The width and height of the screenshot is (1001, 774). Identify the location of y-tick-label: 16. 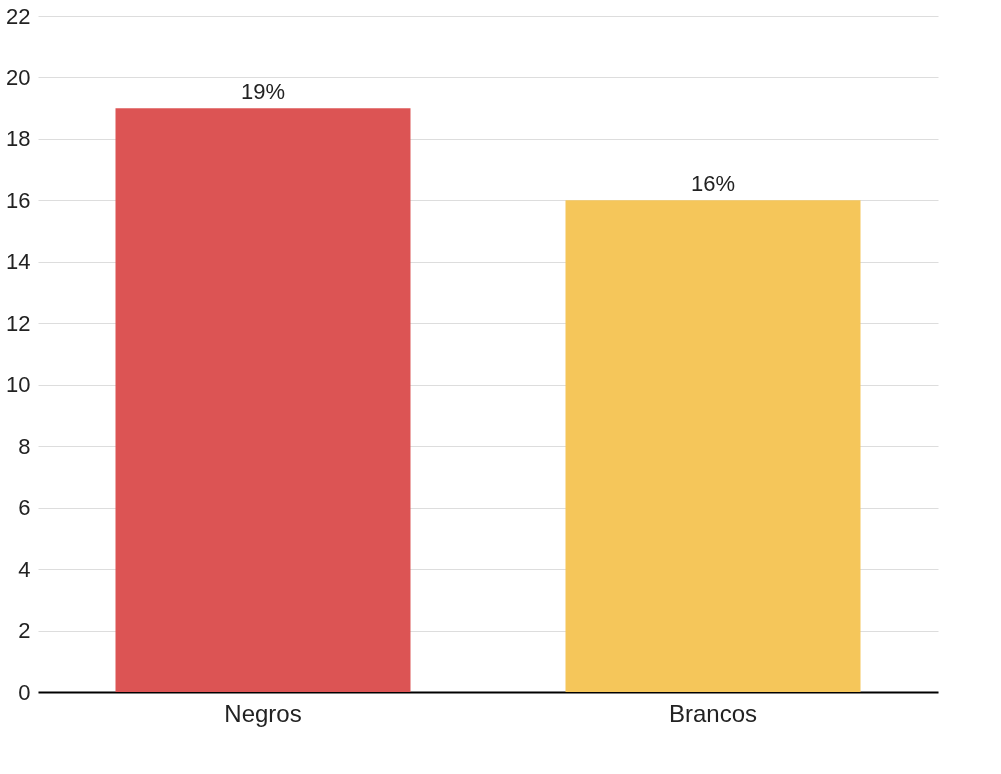
(18, 200).